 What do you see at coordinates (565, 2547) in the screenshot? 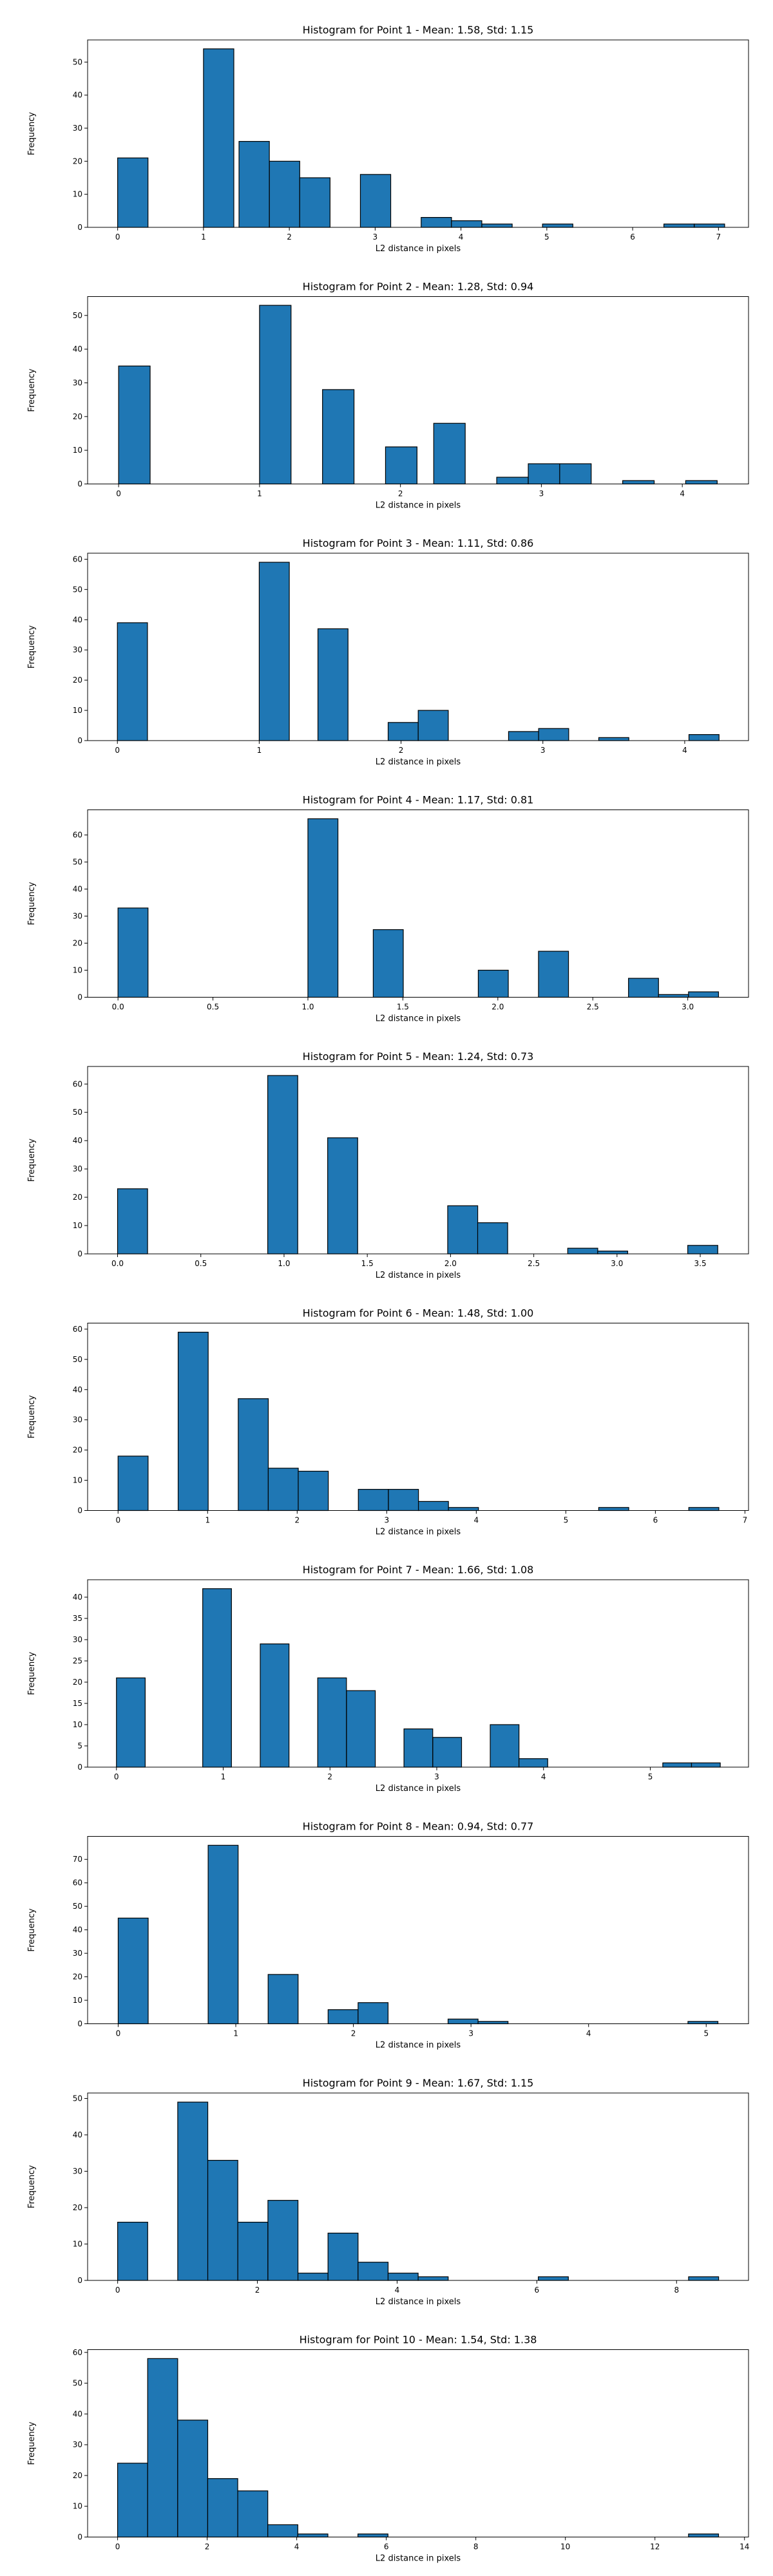
I see `x-tick-label: 10` at bounding box center [565, 2547].